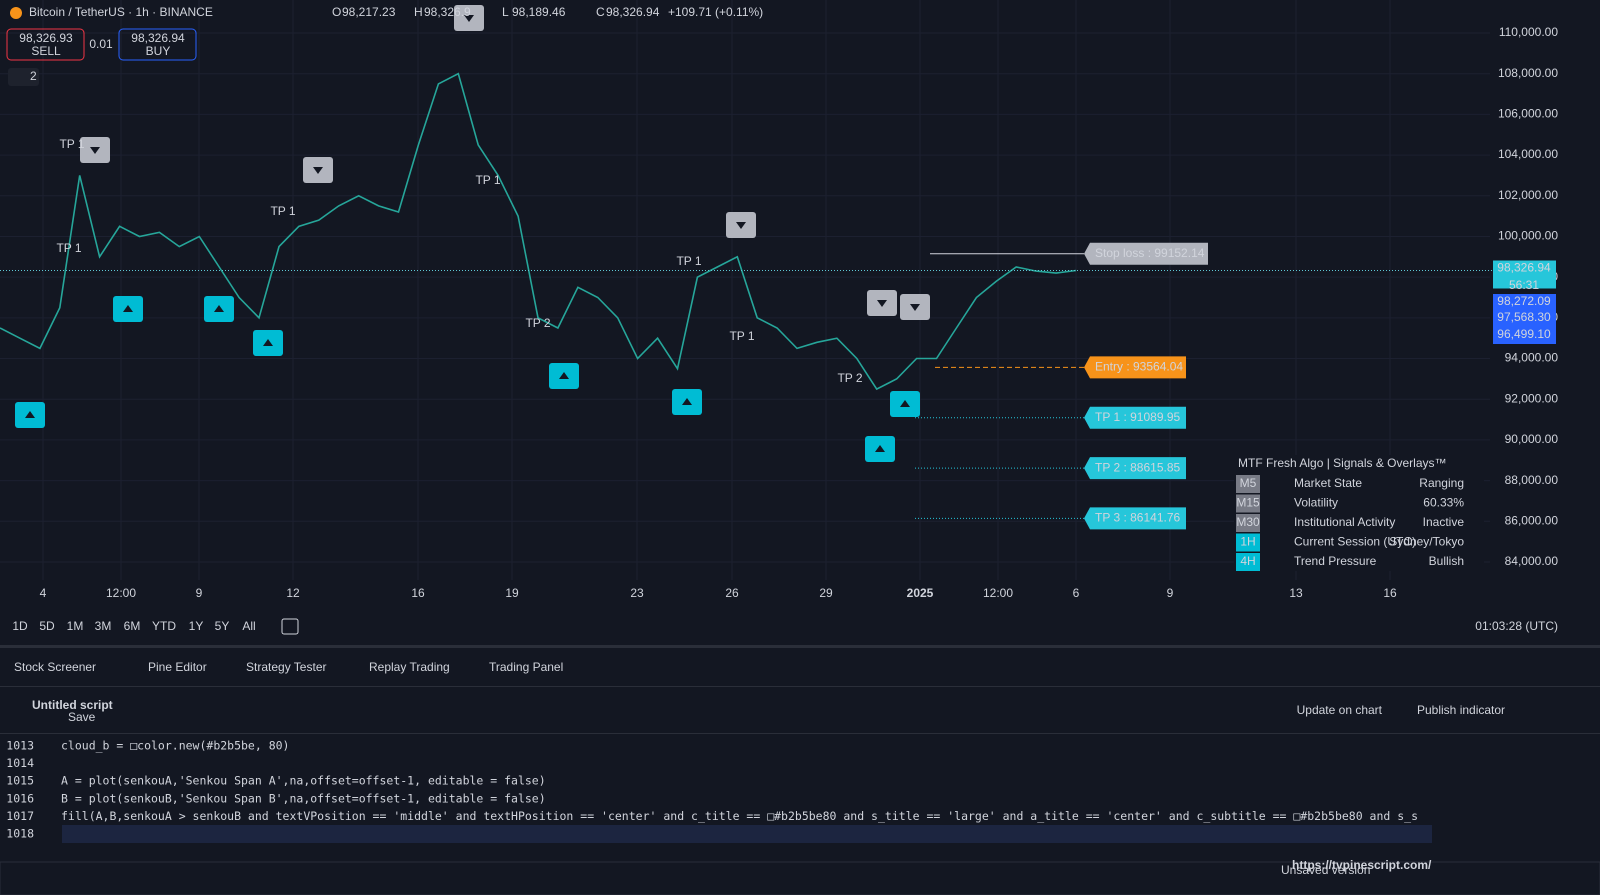  Describe the element at coordinates (1528, 236) in the screenshot. I see `y-tick-label: 100,000.00` at that location.